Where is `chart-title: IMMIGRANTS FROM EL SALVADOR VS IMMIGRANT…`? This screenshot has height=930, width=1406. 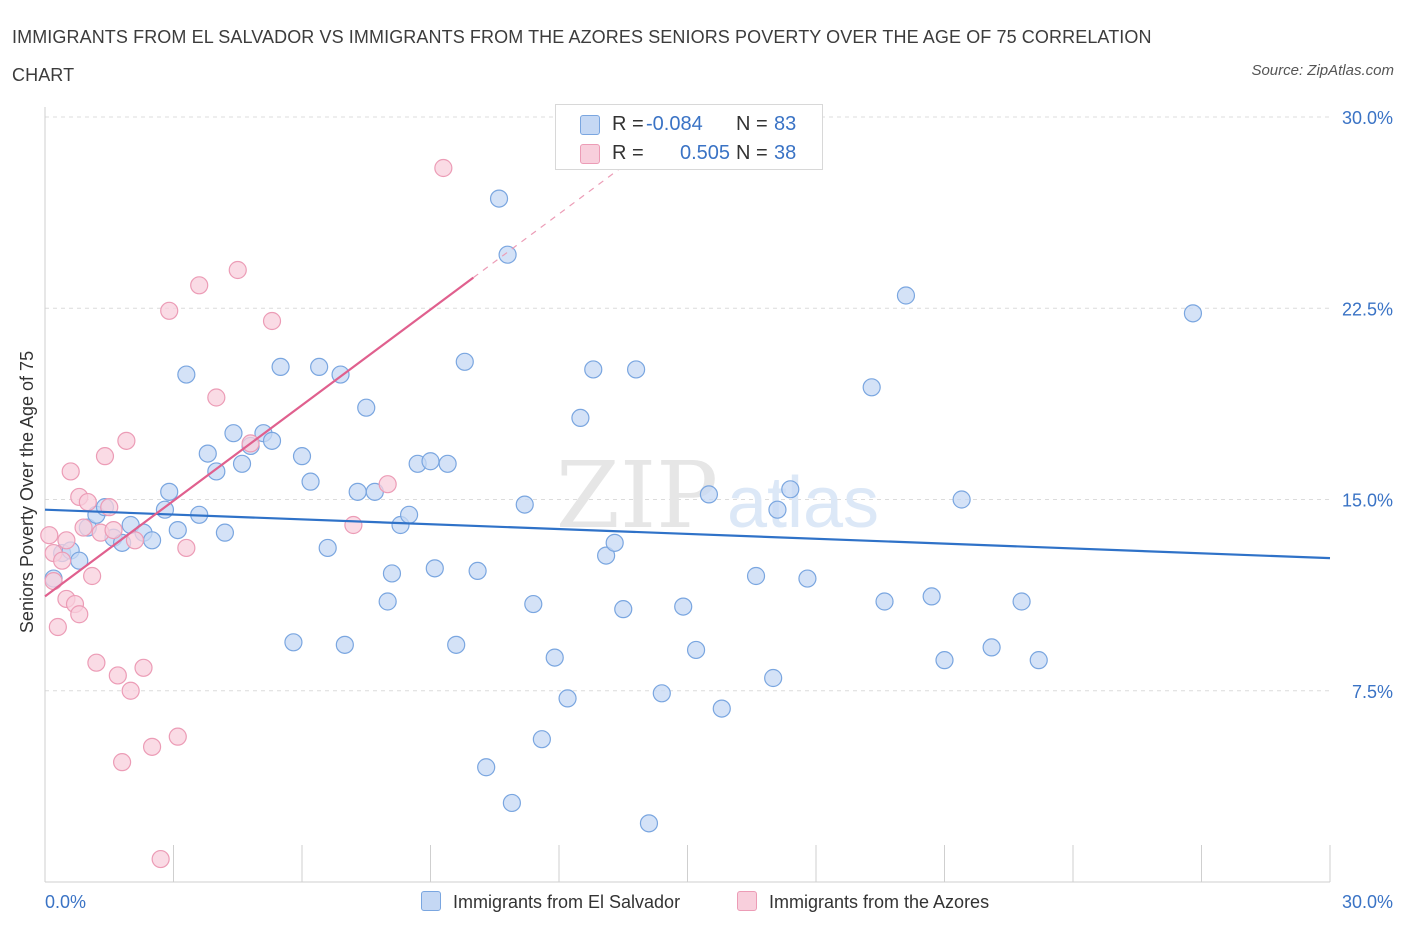
chart-title: IMMIGRANTS FROM EL SALVADOR VS IMMIGRANT… is located at coordinates (582, 56).